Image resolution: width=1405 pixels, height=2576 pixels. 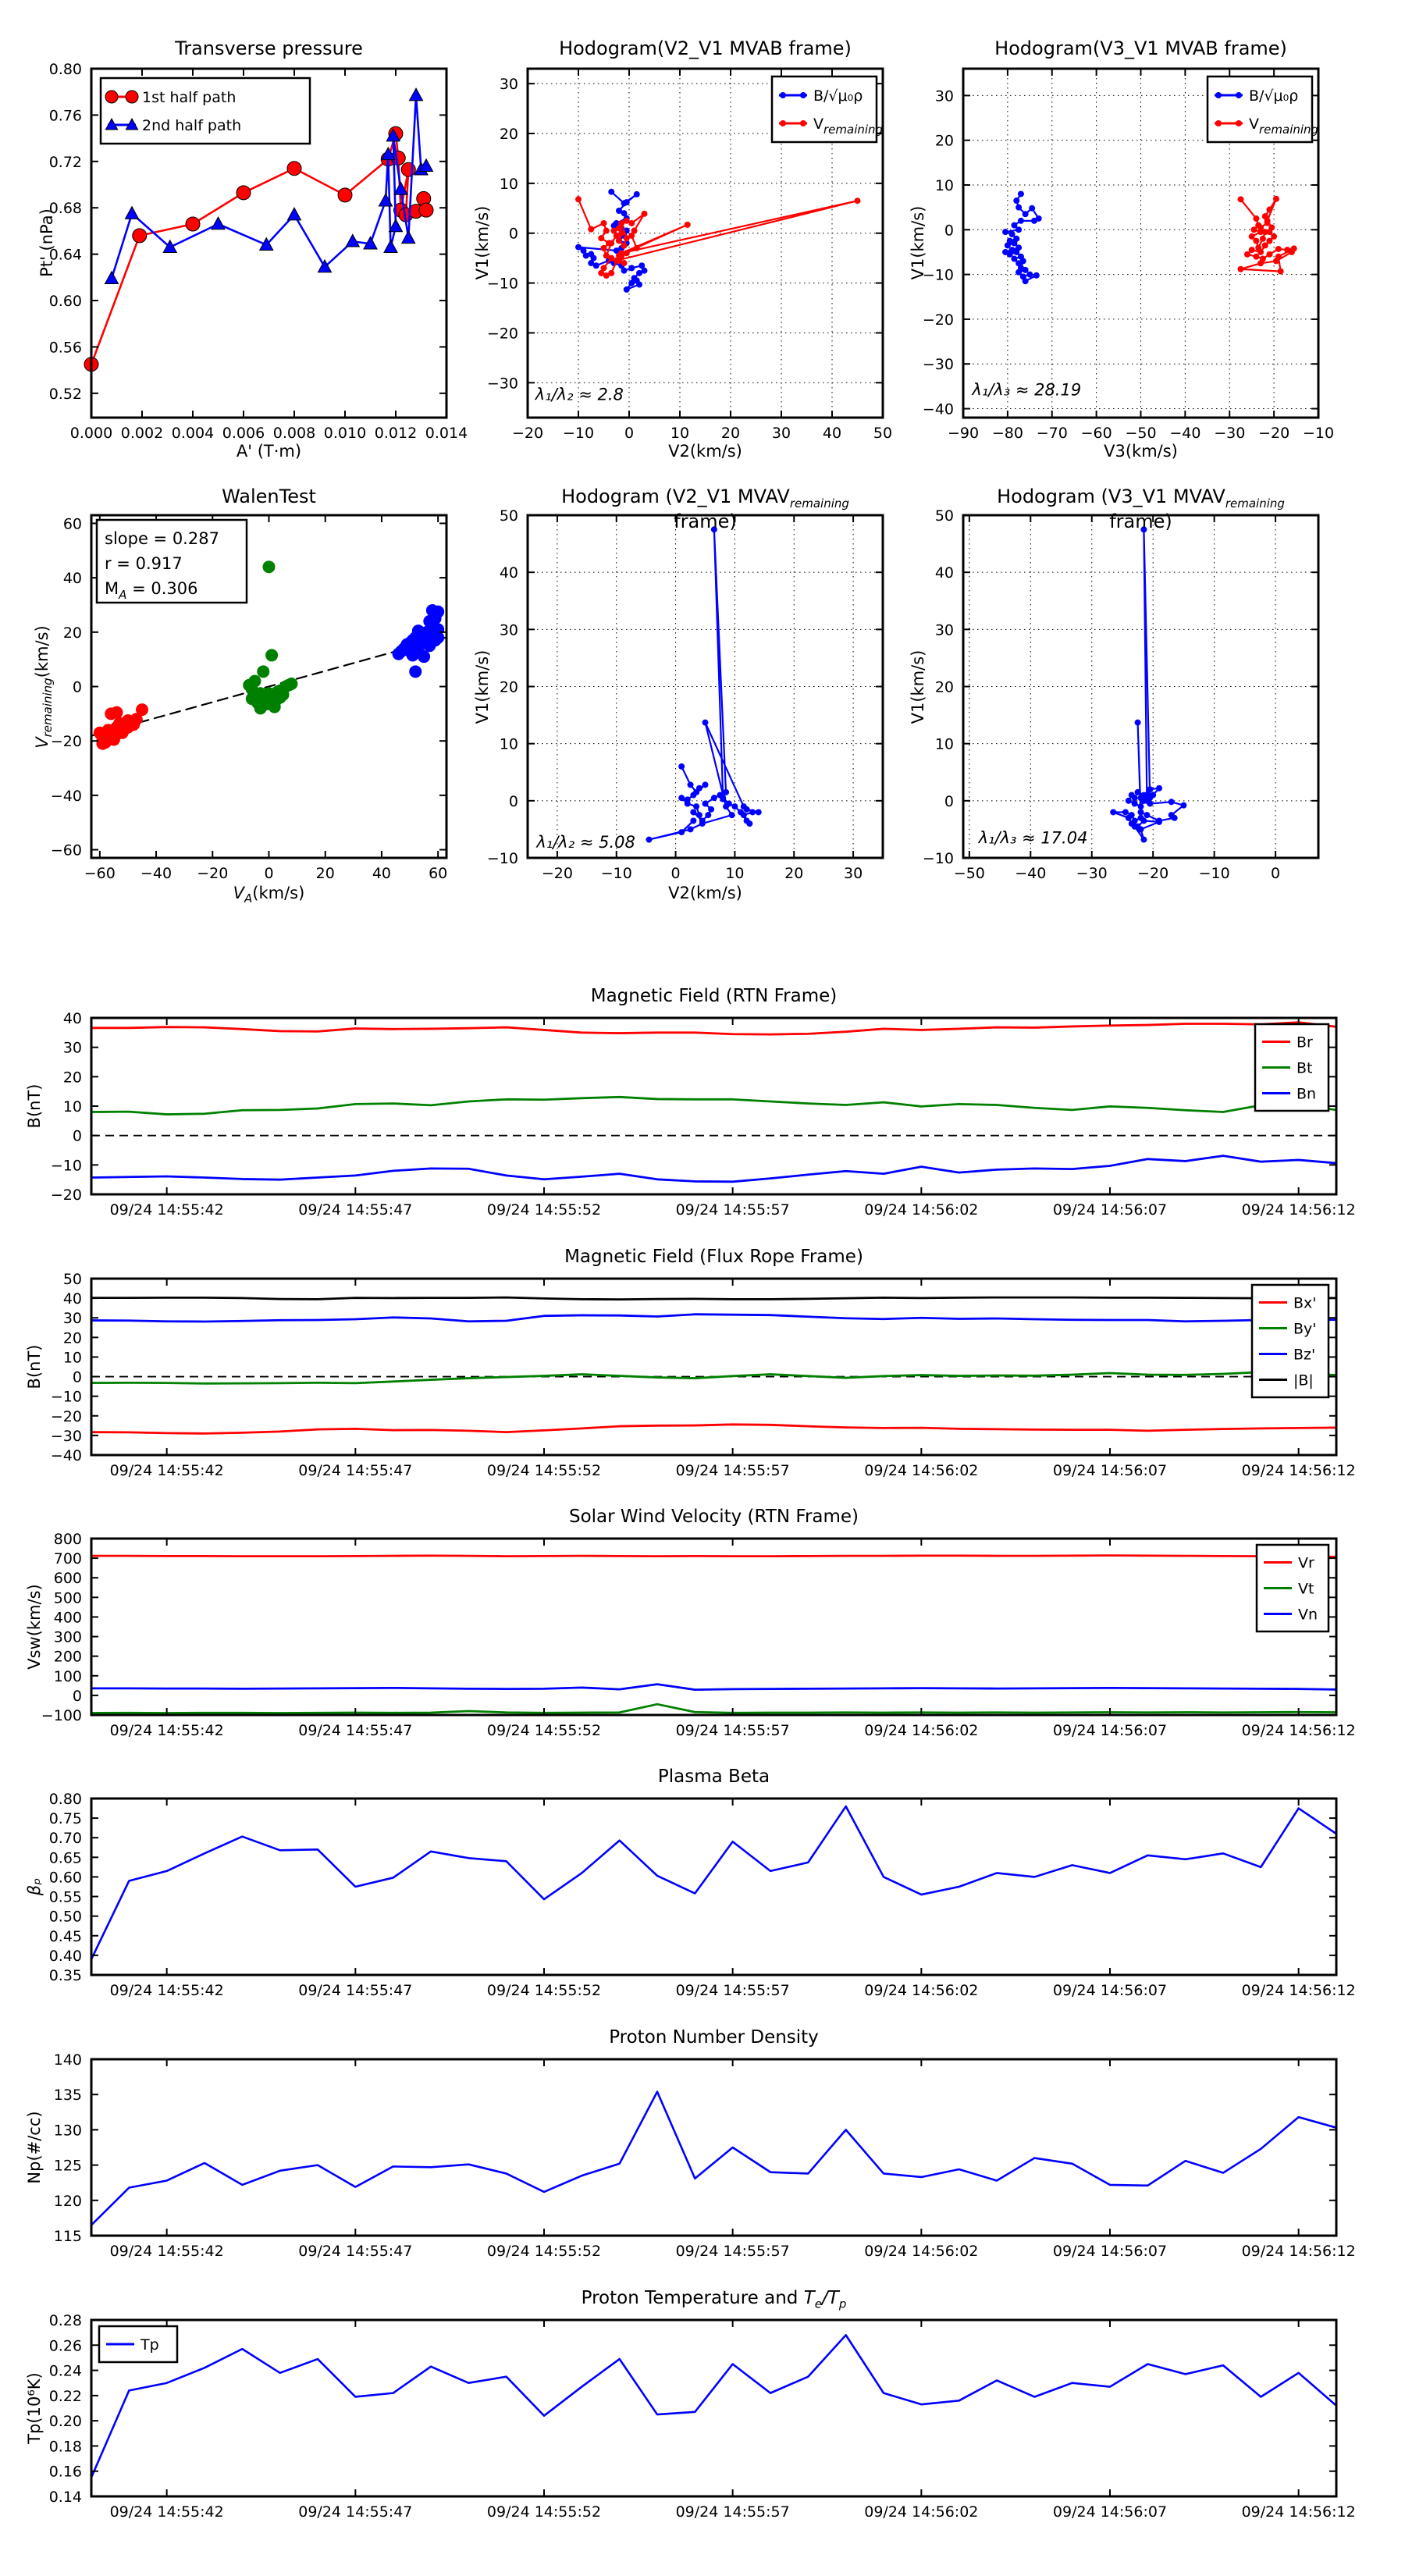 I want to click on mag-fluxrope-title: Magnetic Field (Flux Rope Frame), so click(x=714, y=1257).